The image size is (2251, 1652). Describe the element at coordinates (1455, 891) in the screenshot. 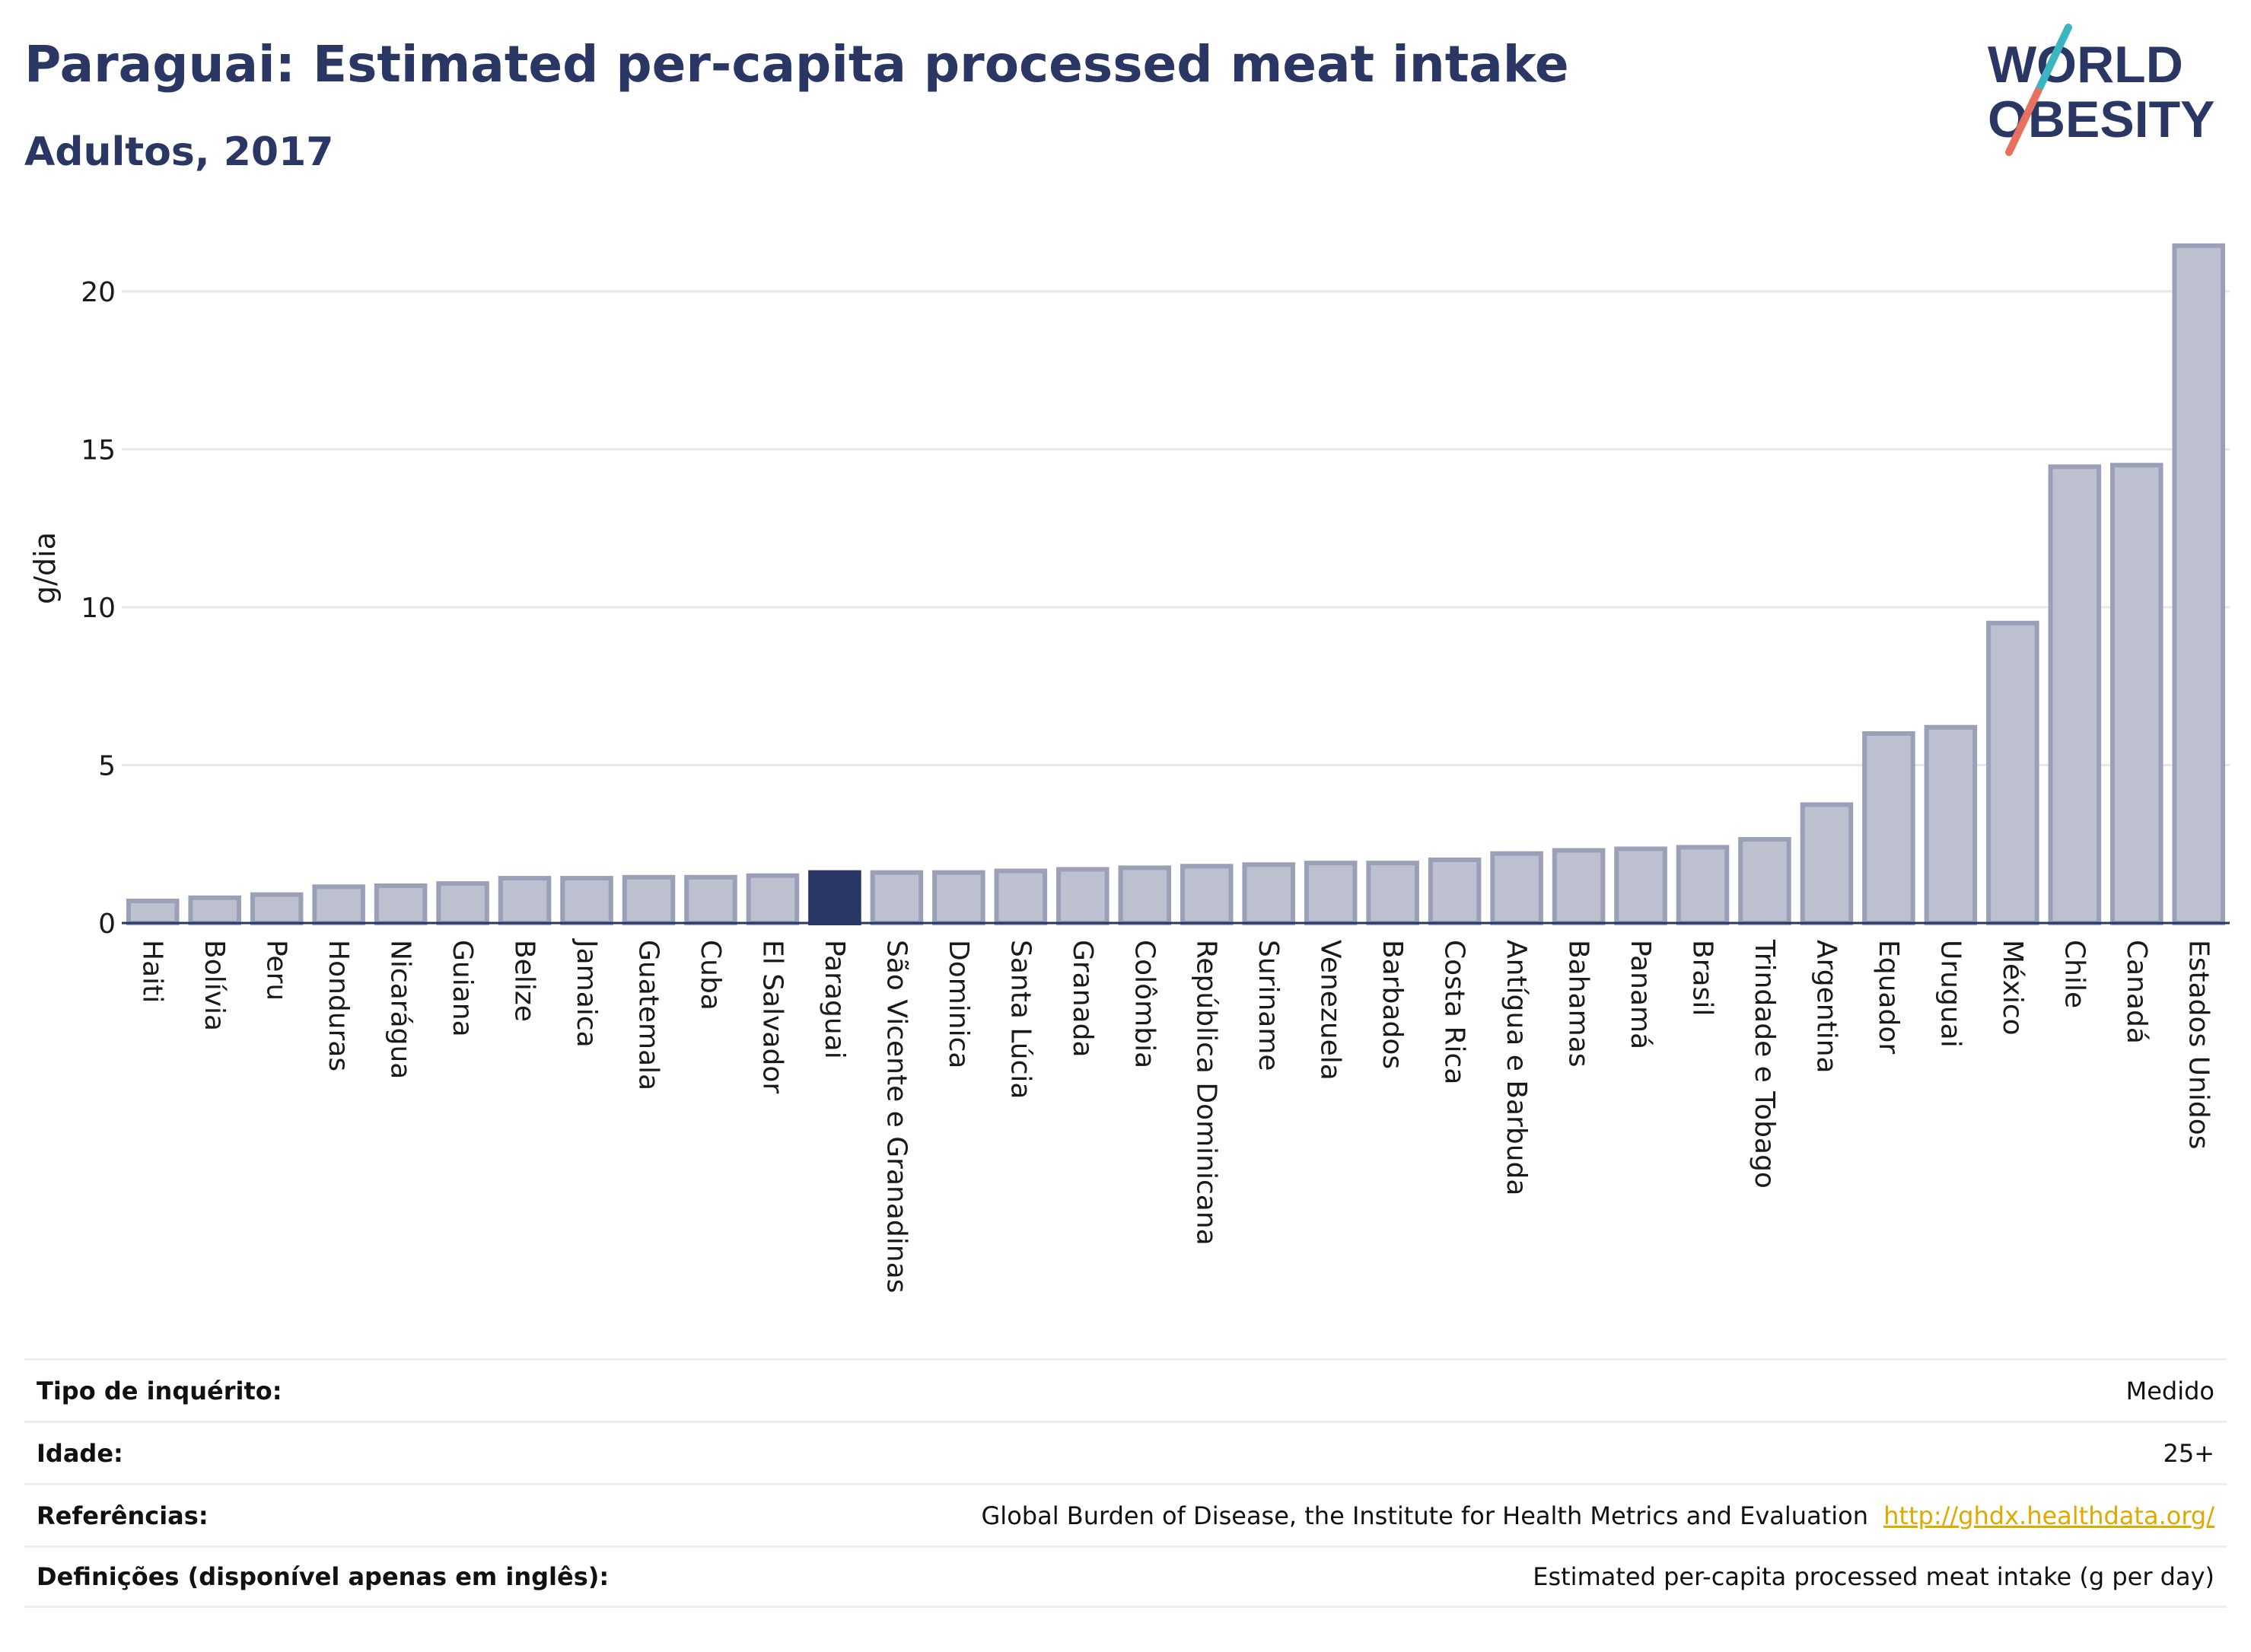

I see `bar-costa-rica` at that location.